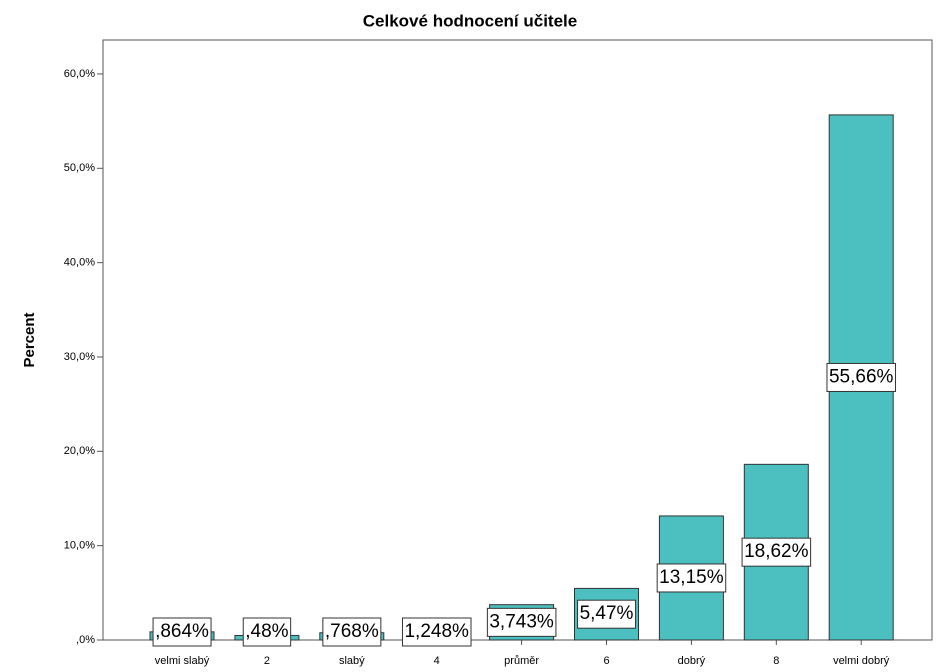 The width and height of the screenshot is (937, 672). I want to click on value-label: ,48%, so click(266, 631).